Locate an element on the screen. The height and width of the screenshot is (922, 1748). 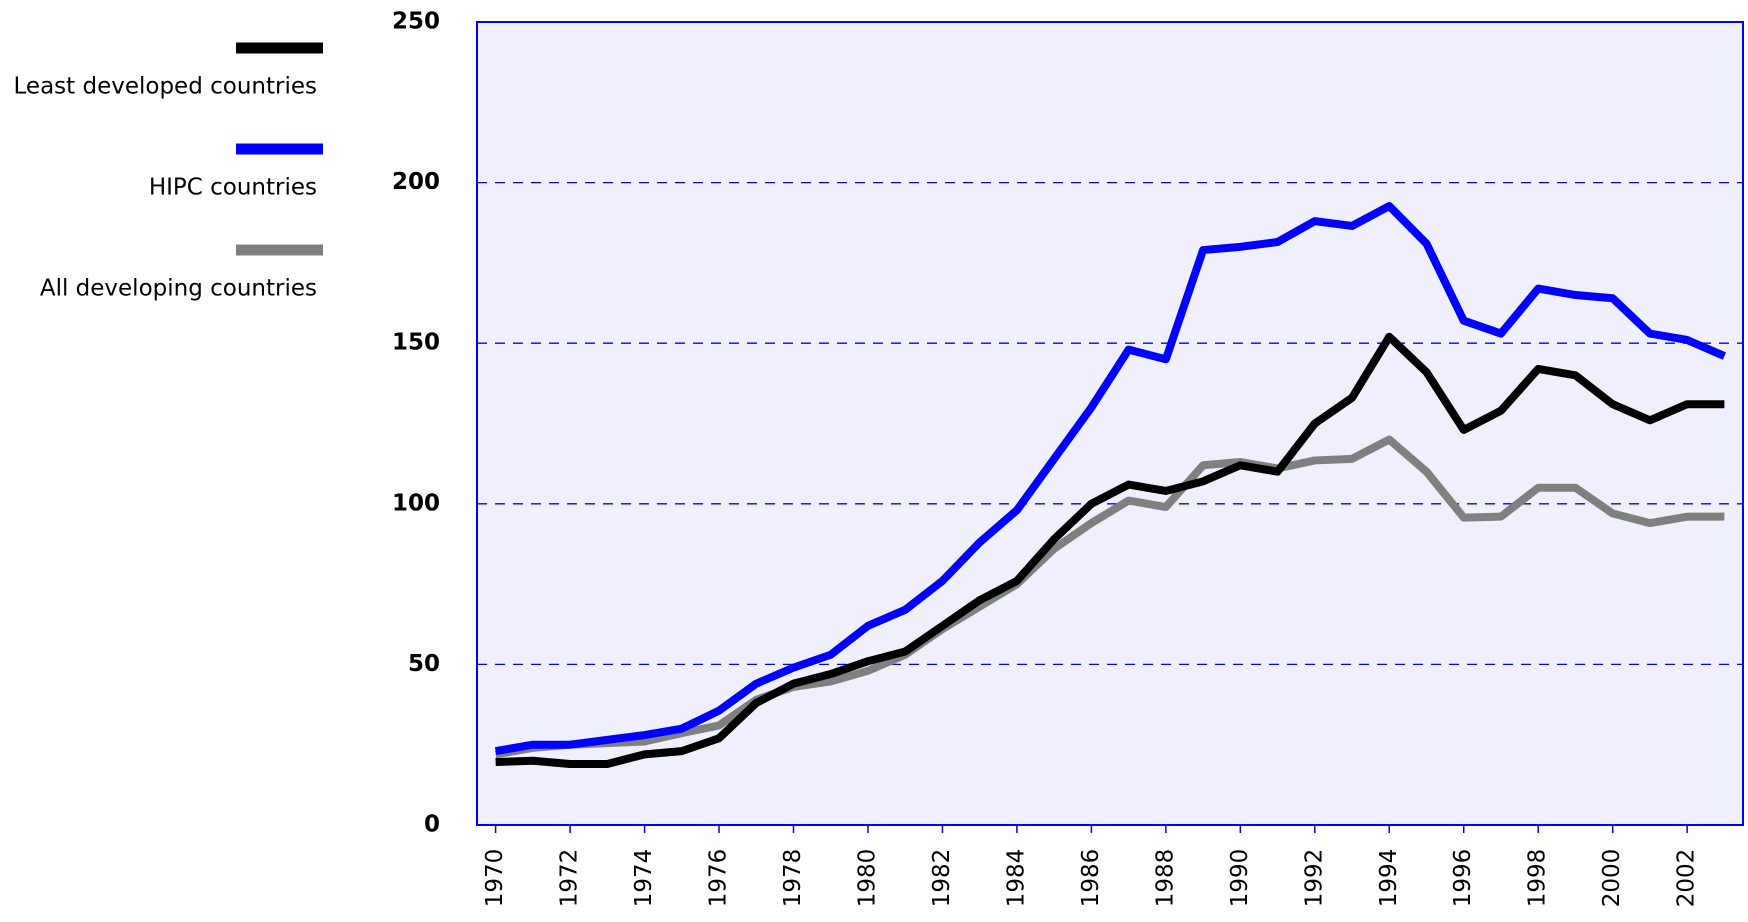
x-tick-label: 1986 is located at coordinates (1091, 878).